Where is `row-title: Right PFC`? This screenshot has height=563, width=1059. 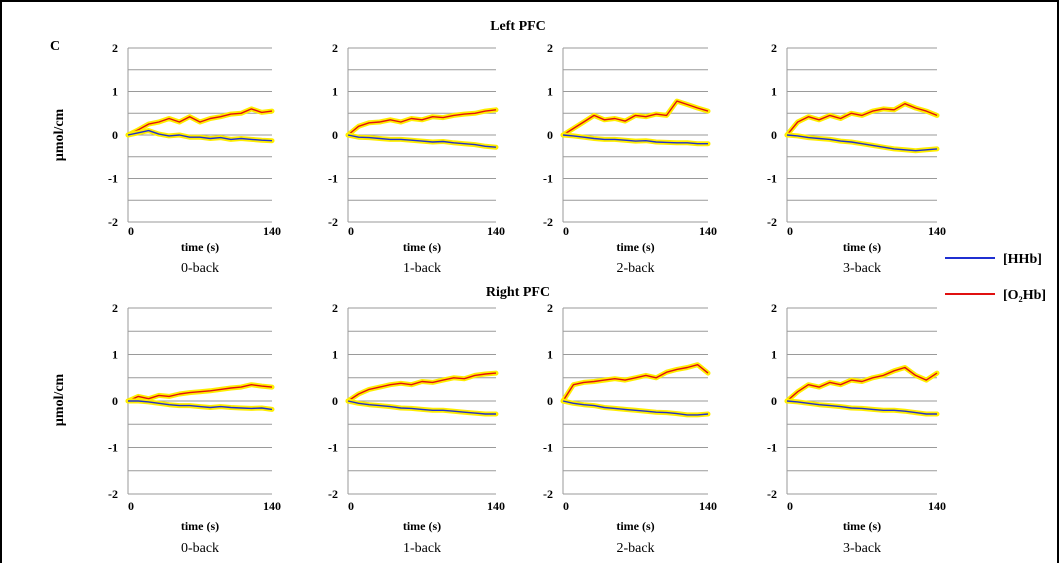 row-title: Right PFC is located at coordinates (518, 292).